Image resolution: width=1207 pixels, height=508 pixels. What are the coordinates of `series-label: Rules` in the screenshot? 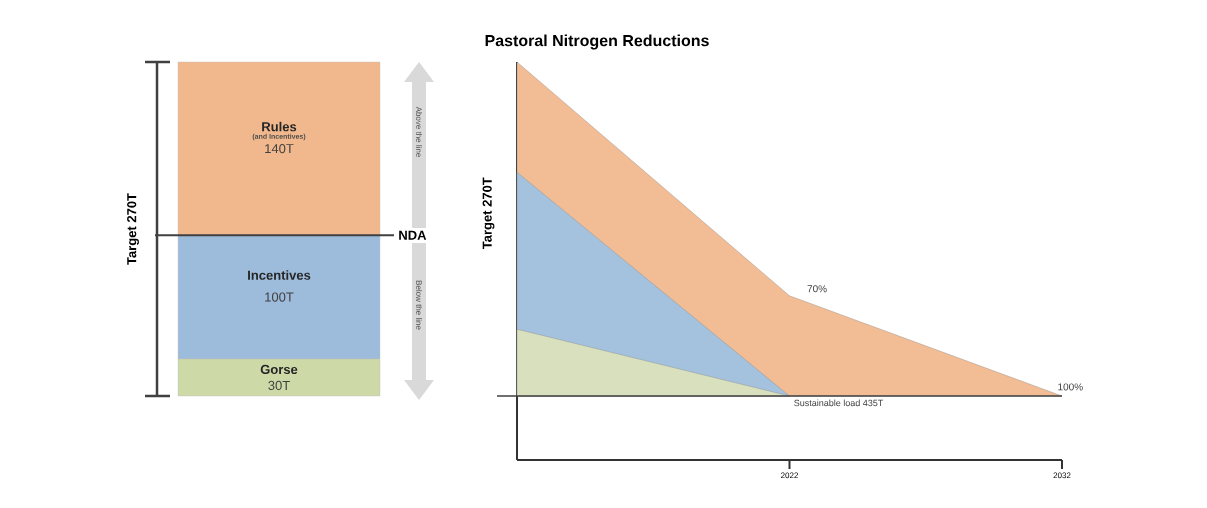 It's located at (279, 126).